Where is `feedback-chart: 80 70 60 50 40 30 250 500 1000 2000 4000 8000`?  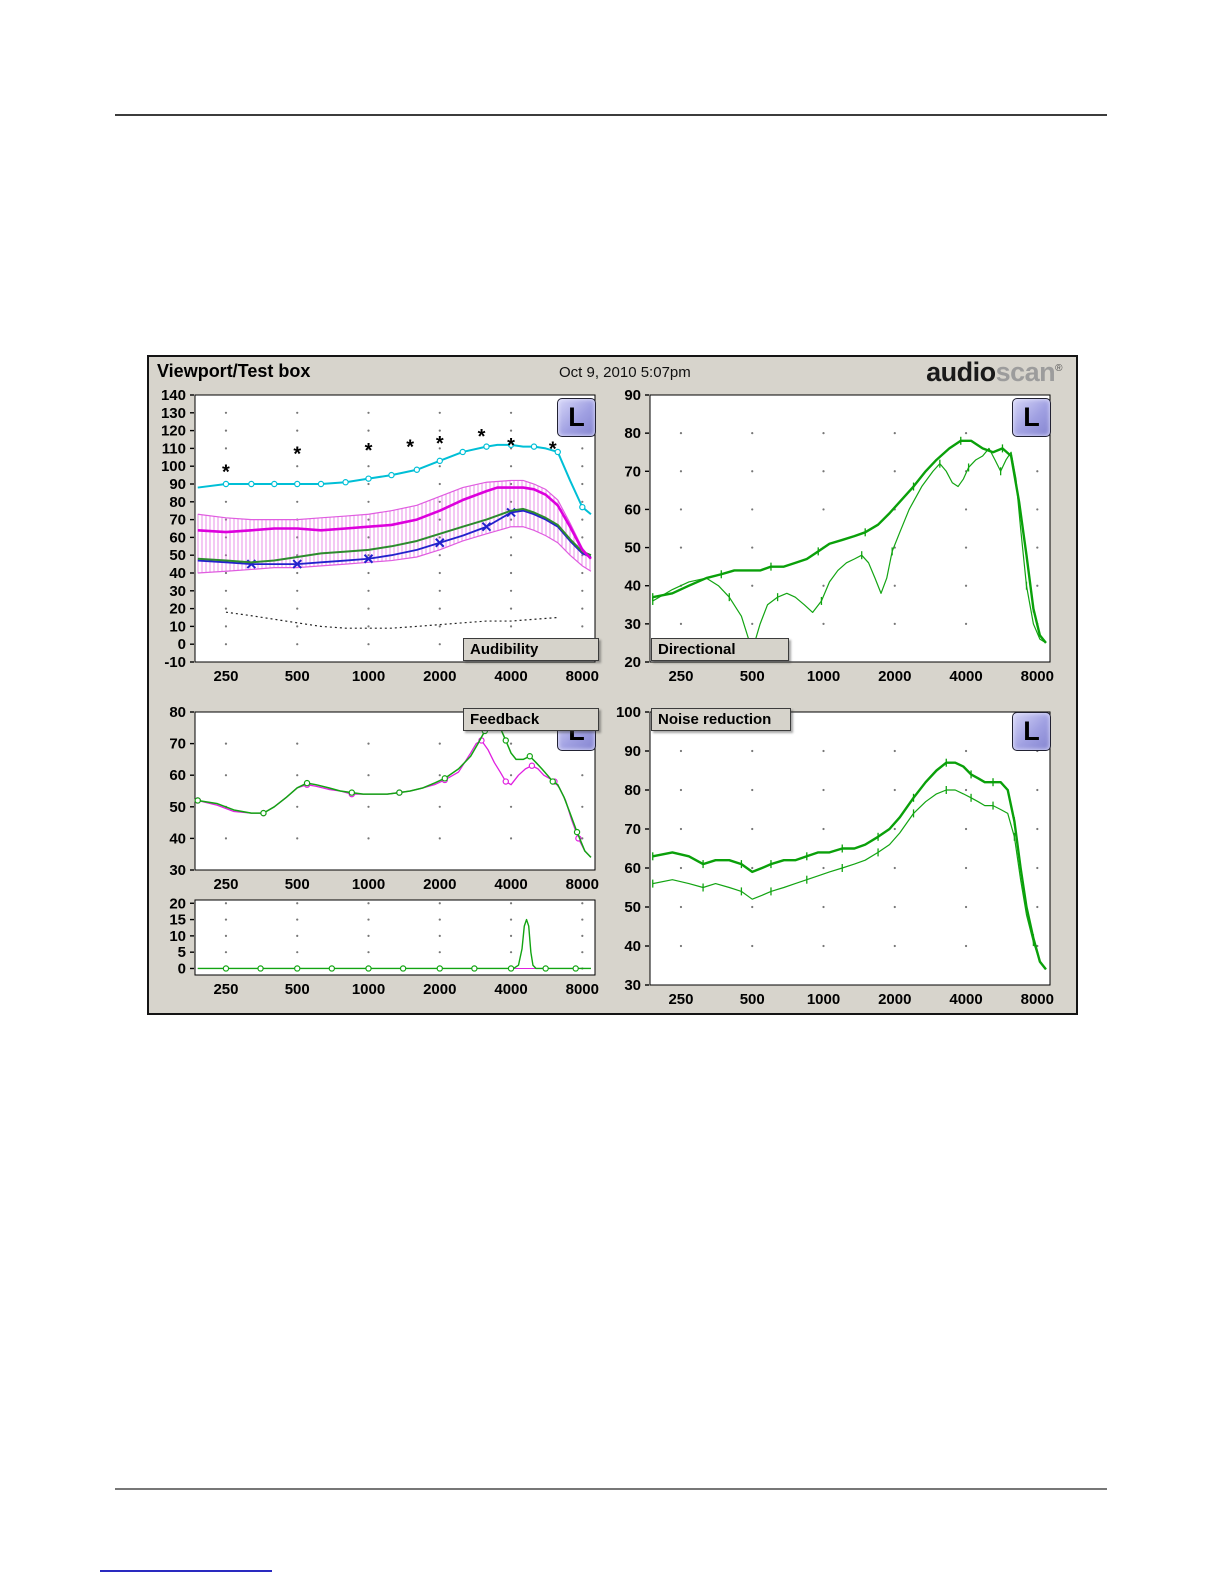 feedback-chart: 80 70 60 50 40 30 250 500 1000 2000 4000 8000 is located at coordinates (378, 802).